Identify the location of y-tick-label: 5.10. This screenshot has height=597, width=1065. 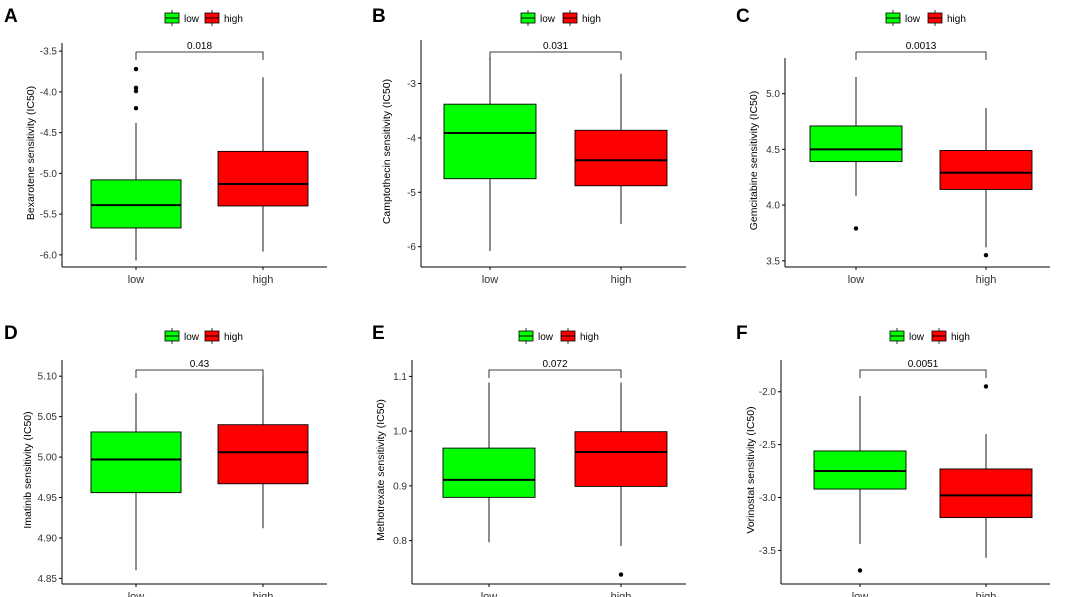
(48, 377).